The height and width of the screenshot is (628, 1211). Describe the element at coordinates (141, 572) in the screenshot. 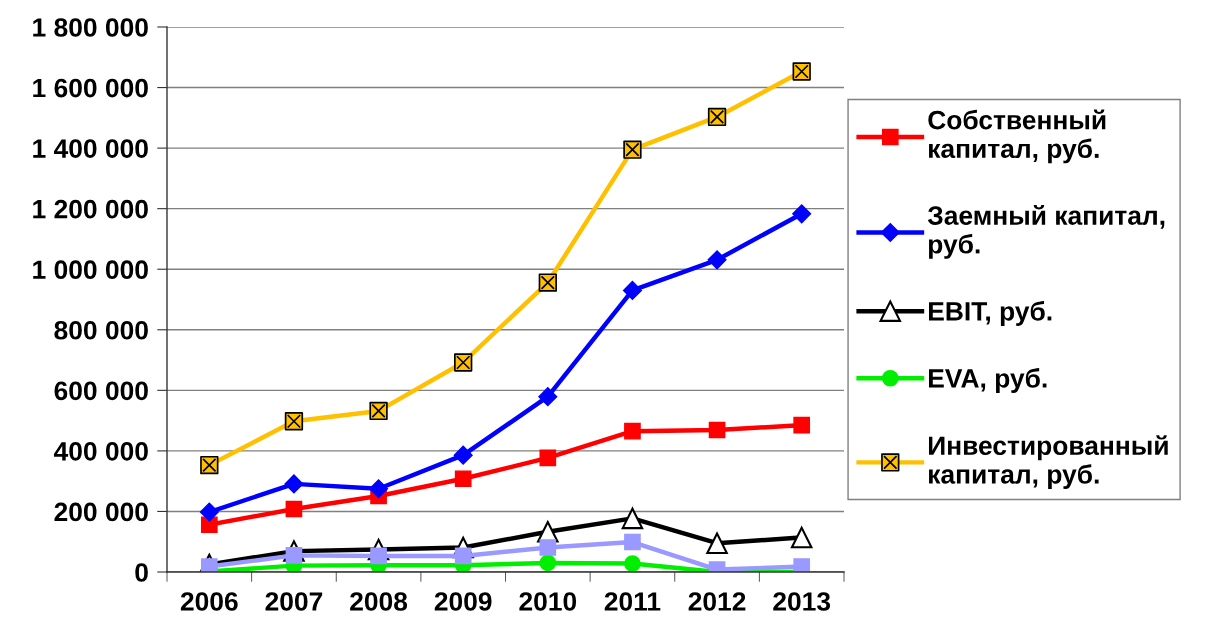

I see `y-tick-label: 0` at that location.